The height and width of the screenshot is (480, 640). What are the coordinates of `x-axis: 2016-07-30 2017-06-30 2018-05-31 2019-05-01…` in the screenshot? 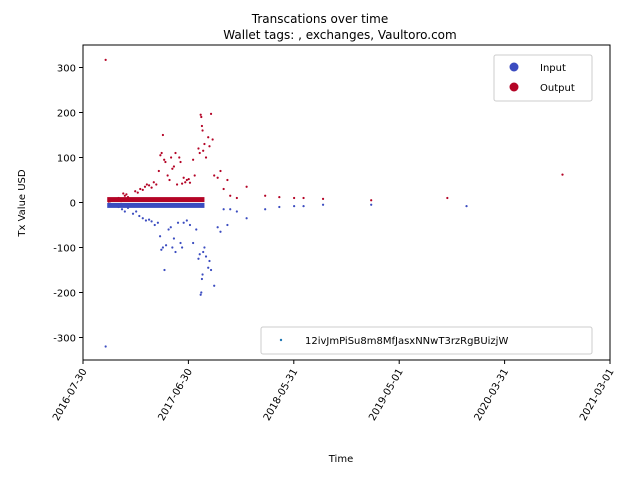 It's located at (334, 391).